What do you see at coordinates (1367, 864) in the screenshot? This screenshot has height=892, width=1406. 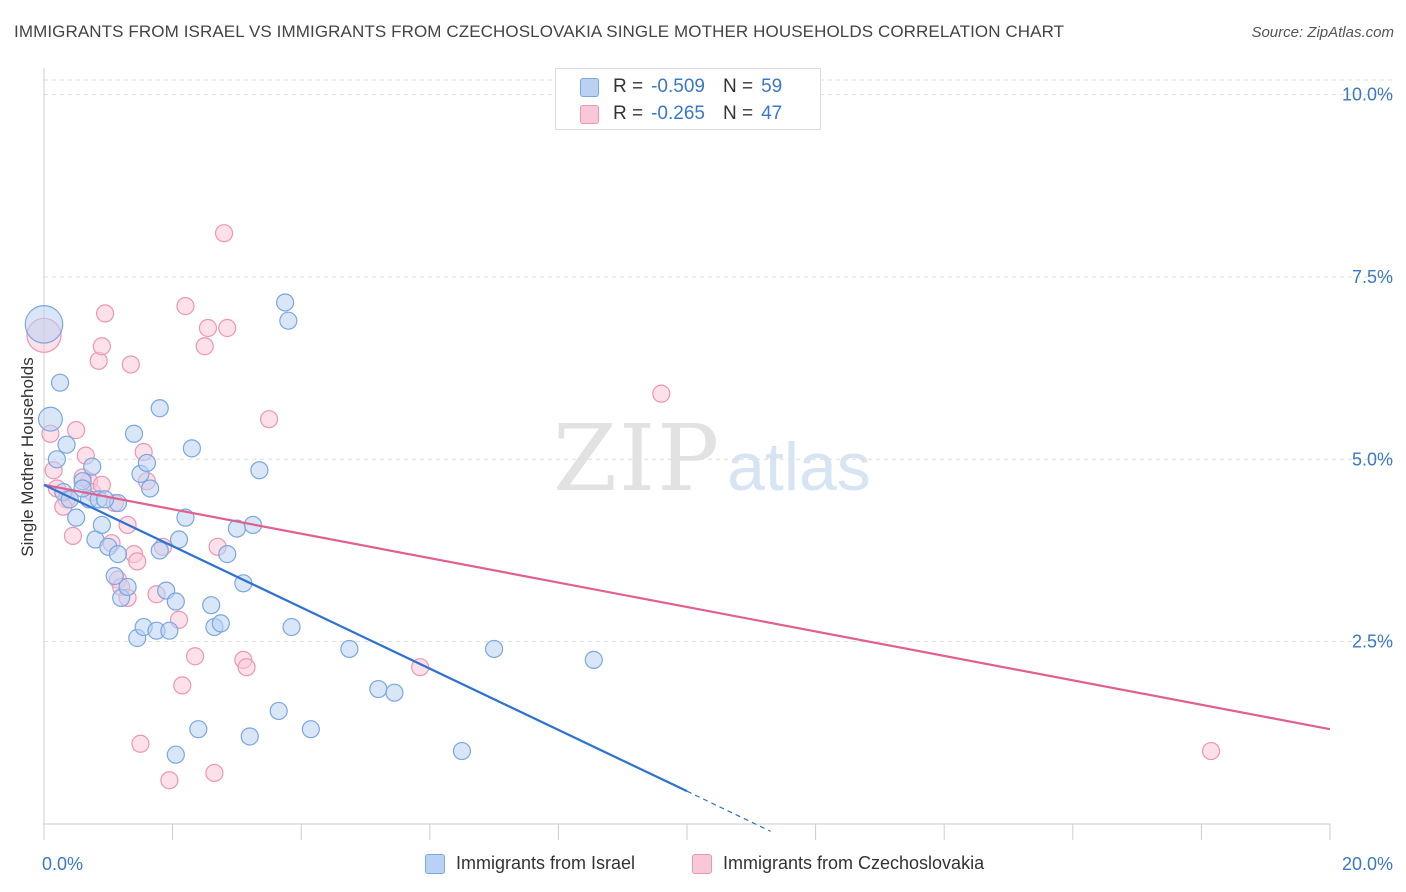 I see `x-tick-label: 20.0%` at bounding box center [1367, 864].